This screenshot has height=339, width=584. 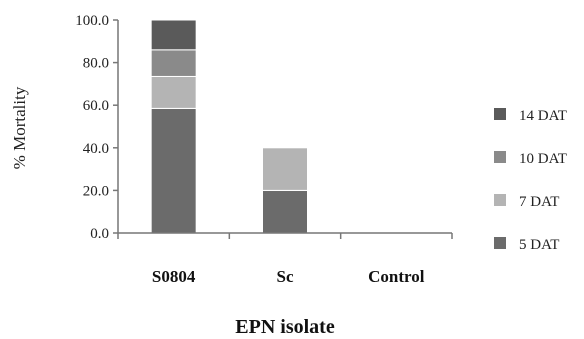 What do you see at coordinates (539, 202) in the screenshot?
I see `legend-label-7-dat: 7 DAT` at bounding box center [539, 202].